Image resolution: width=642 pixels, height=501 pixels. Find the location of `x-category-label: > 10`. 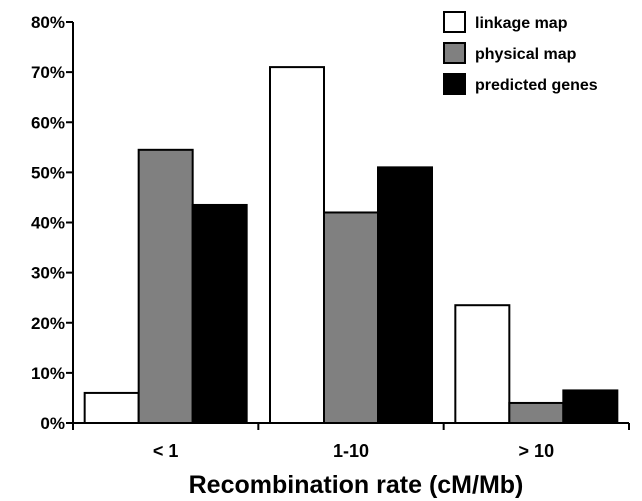

x-category-label: > 10 is located at coordinates (537, 451).